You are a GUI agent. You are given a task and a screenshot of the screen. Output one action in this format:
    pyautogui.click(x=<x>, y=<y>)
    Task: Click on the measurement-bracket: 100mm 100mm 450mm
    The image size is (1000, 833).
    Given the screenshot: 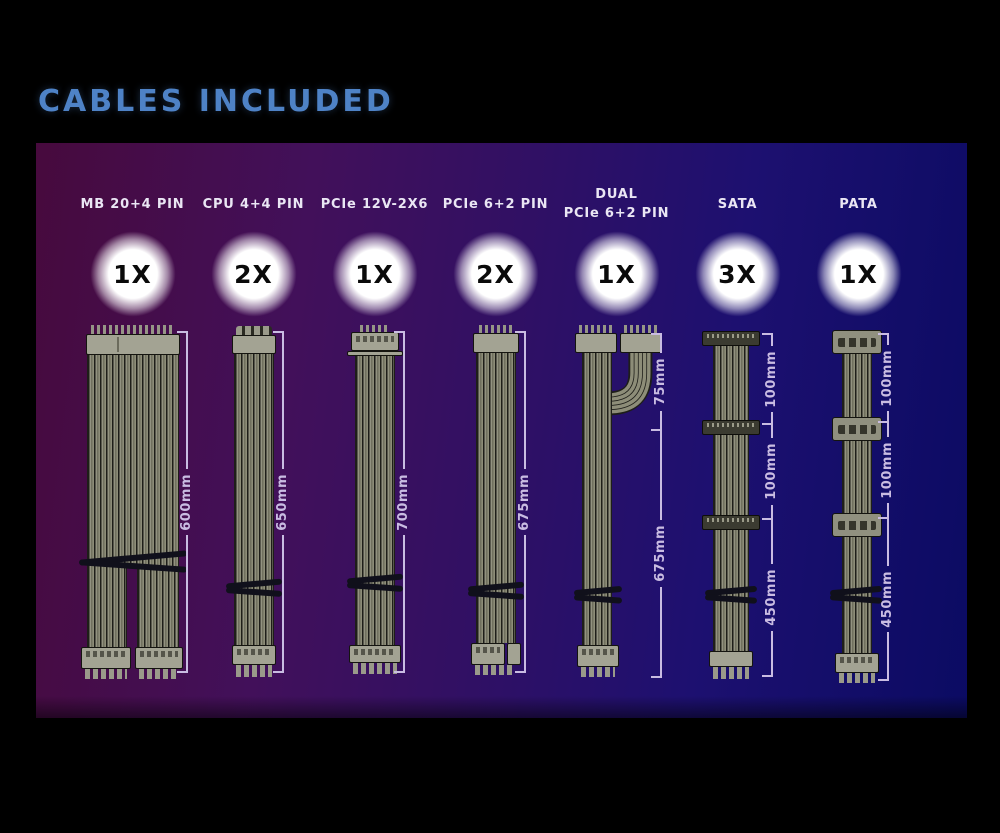 What is the action you would take?
    pyautogui.click(x=768, y=505)
    